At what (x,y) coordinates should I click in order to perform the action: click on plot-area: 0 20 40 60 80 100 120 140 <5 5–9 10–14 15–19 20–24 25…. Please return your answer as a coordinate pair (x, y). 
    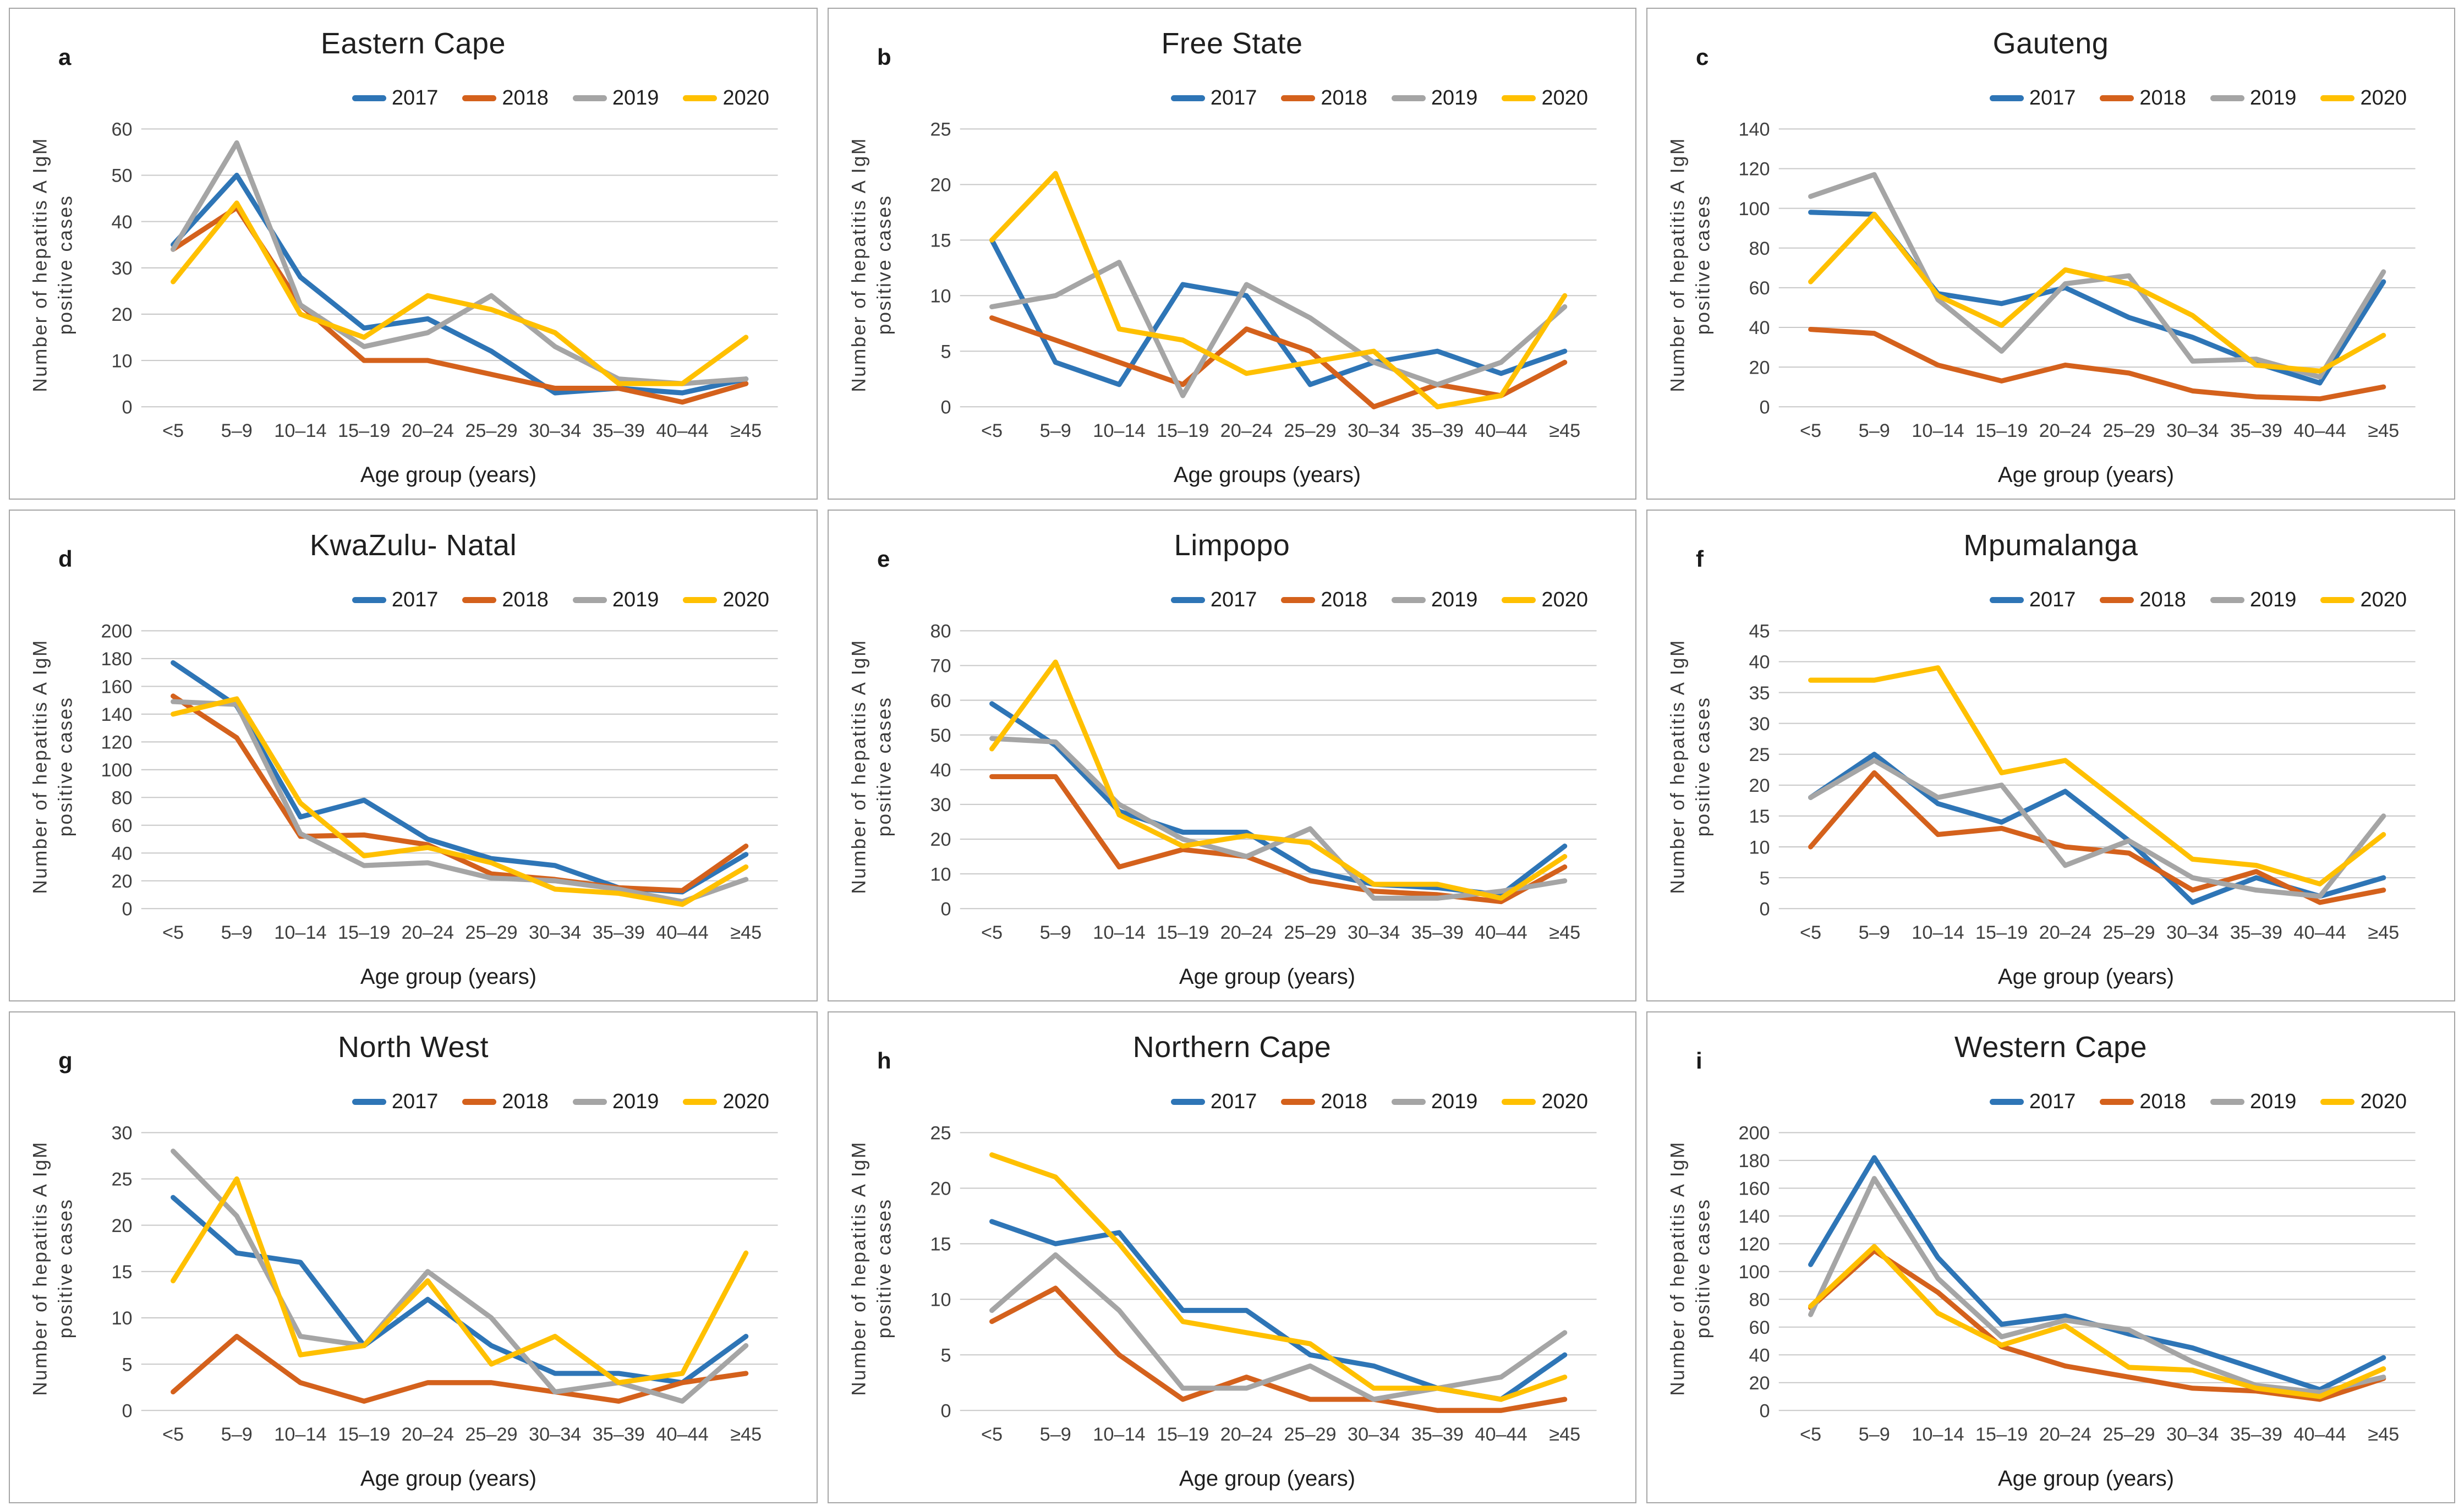
    Looking at the image, I should click on (2077, 280).